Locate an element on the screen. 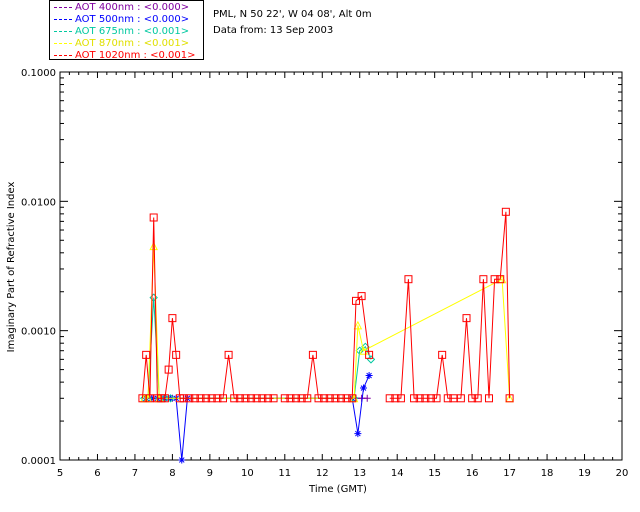 The height and width of the screenshot is (512, 640). x-tick-label: 19 is located at coordinates (584, 473).